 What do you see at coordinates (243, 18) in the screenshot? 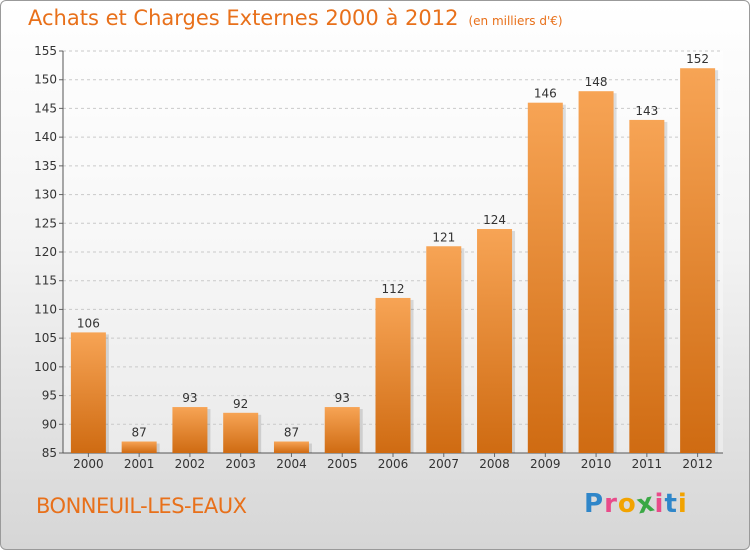
I see `chart-title-text: Achats et Charges Externes 2000 à 2012` at bounding box center [243, 18].